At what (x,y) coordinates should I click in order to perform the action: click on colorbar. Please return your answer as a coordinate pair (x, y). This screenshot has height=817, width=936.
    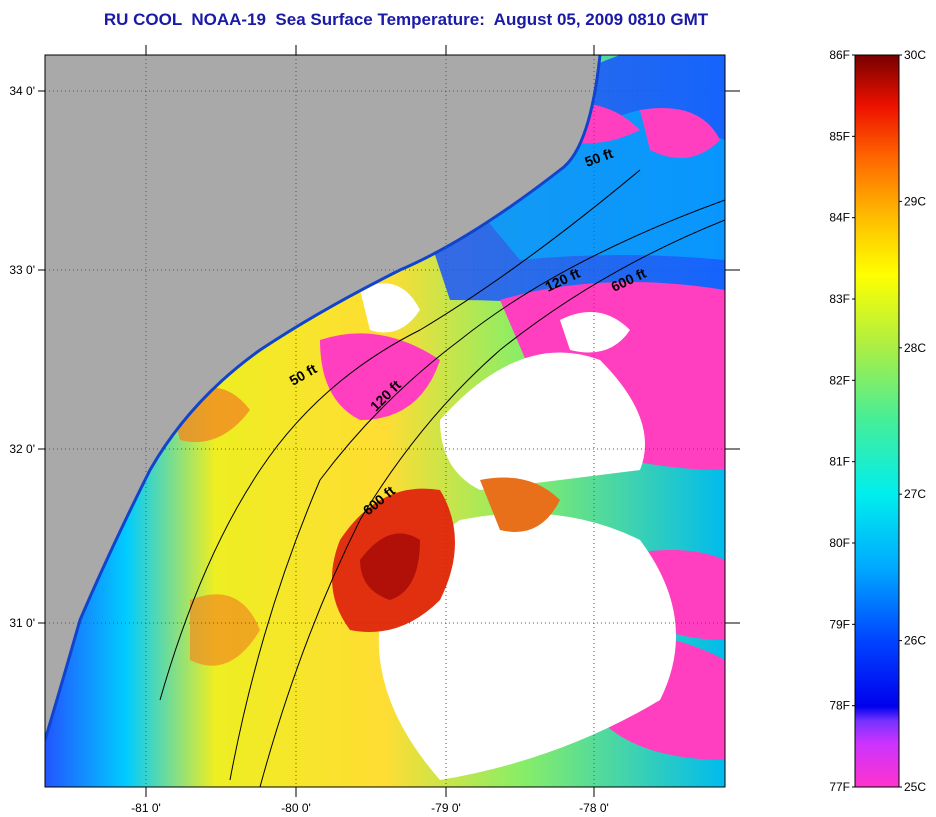
    Looking at the image, I should click on (877, 421).